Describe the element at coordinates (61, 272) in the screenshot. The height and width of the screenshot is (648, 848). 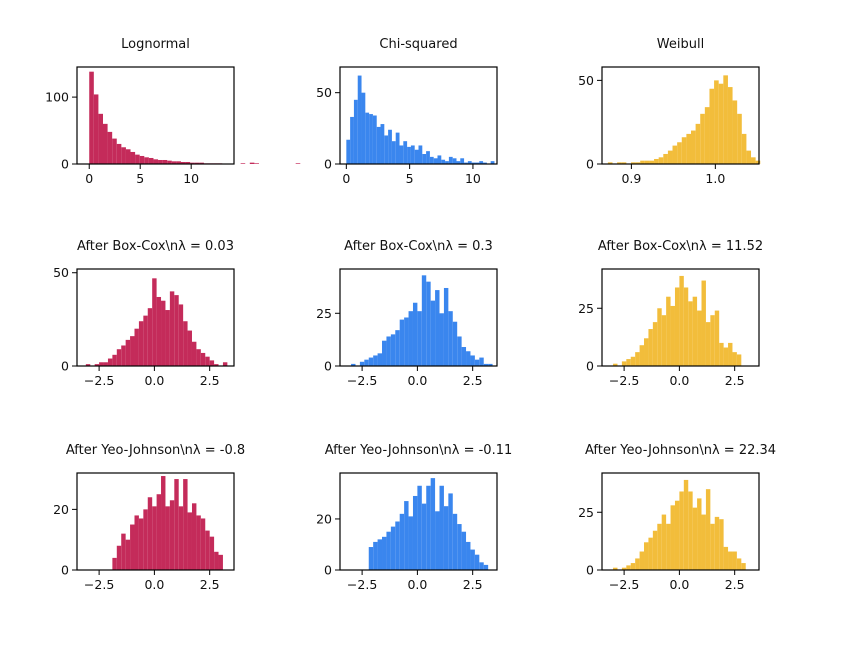
I see `y-tick-label: 50` at that location.